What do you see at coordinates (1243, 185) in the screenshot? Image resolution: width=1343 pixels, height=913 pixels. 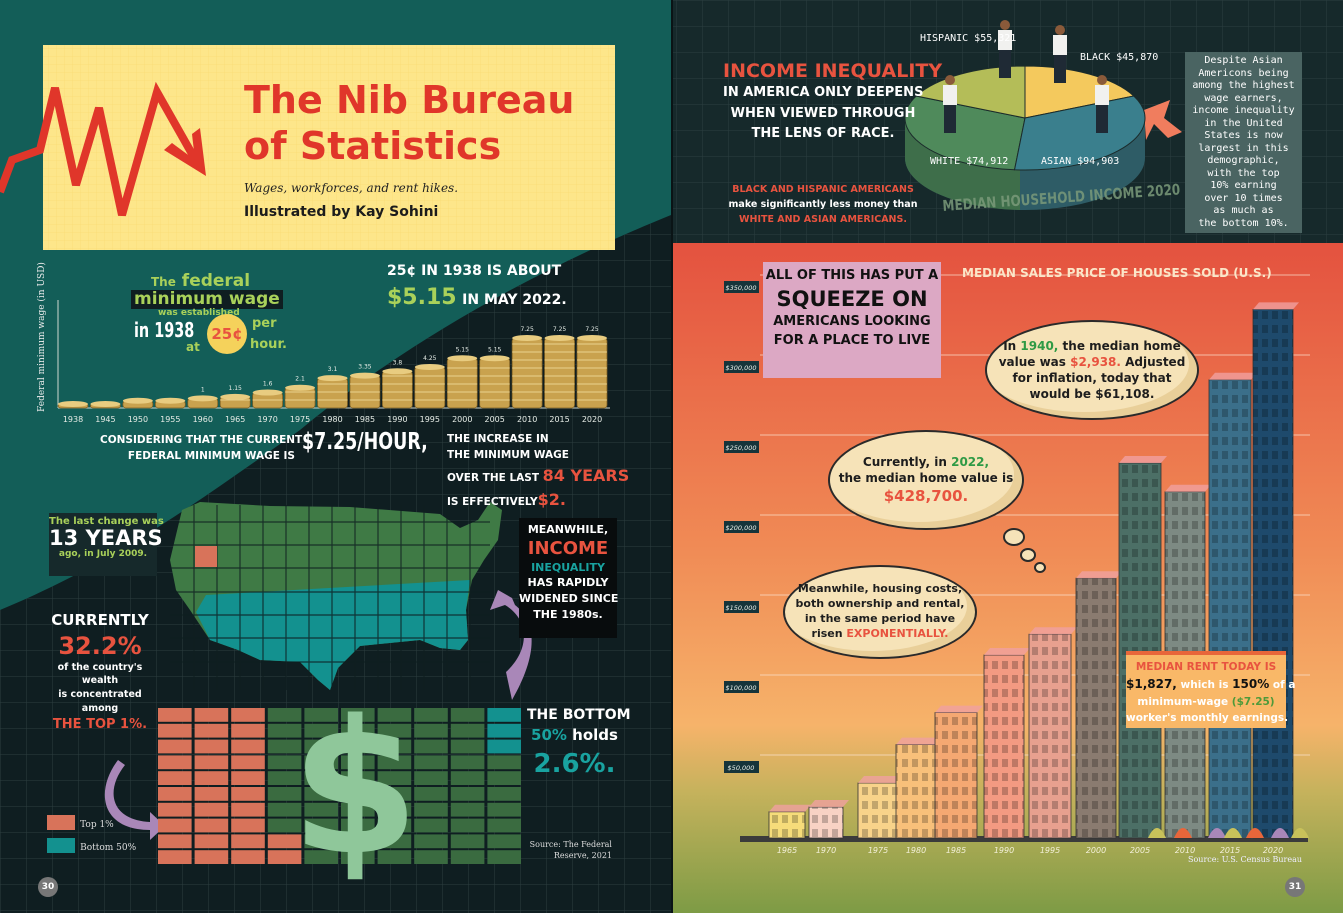 I see `note-line: 10% earning` at bounding box center [1243, 185].